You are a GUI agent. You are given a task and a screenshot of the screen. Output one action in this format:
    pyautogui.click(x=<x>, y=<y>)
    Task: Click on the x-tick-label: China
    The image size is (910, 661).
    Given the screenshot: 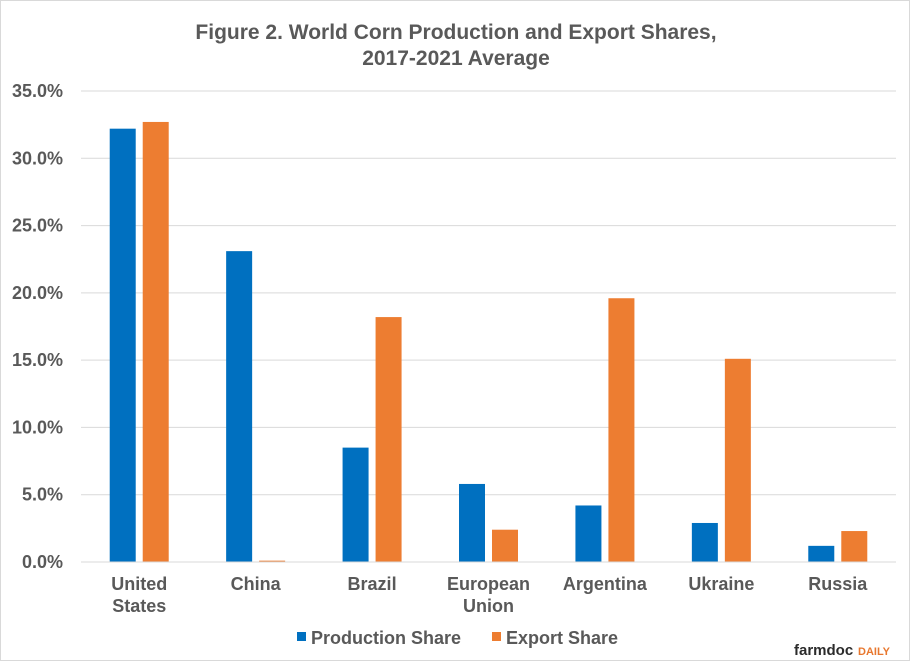 What is the action you would take?
    pyautogui.click(x=256, y=584)
    